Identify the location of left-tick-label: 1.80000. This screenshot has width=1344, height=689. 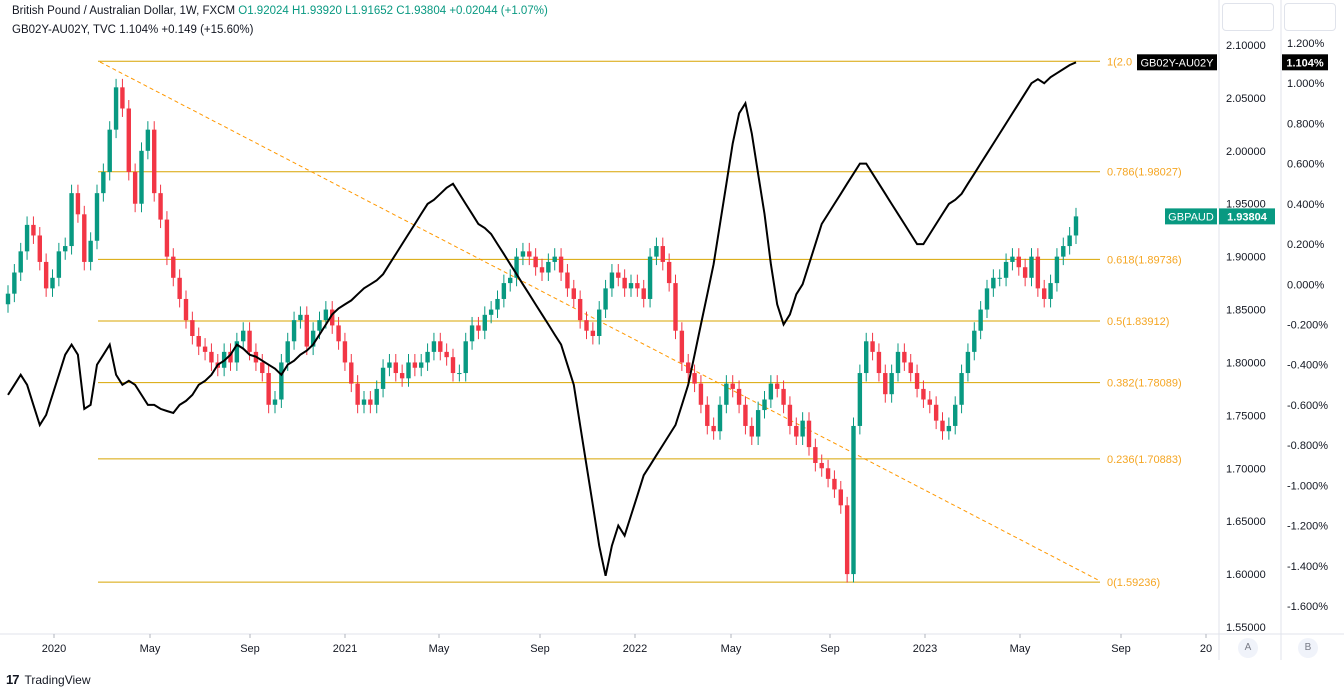
(1246, 363).